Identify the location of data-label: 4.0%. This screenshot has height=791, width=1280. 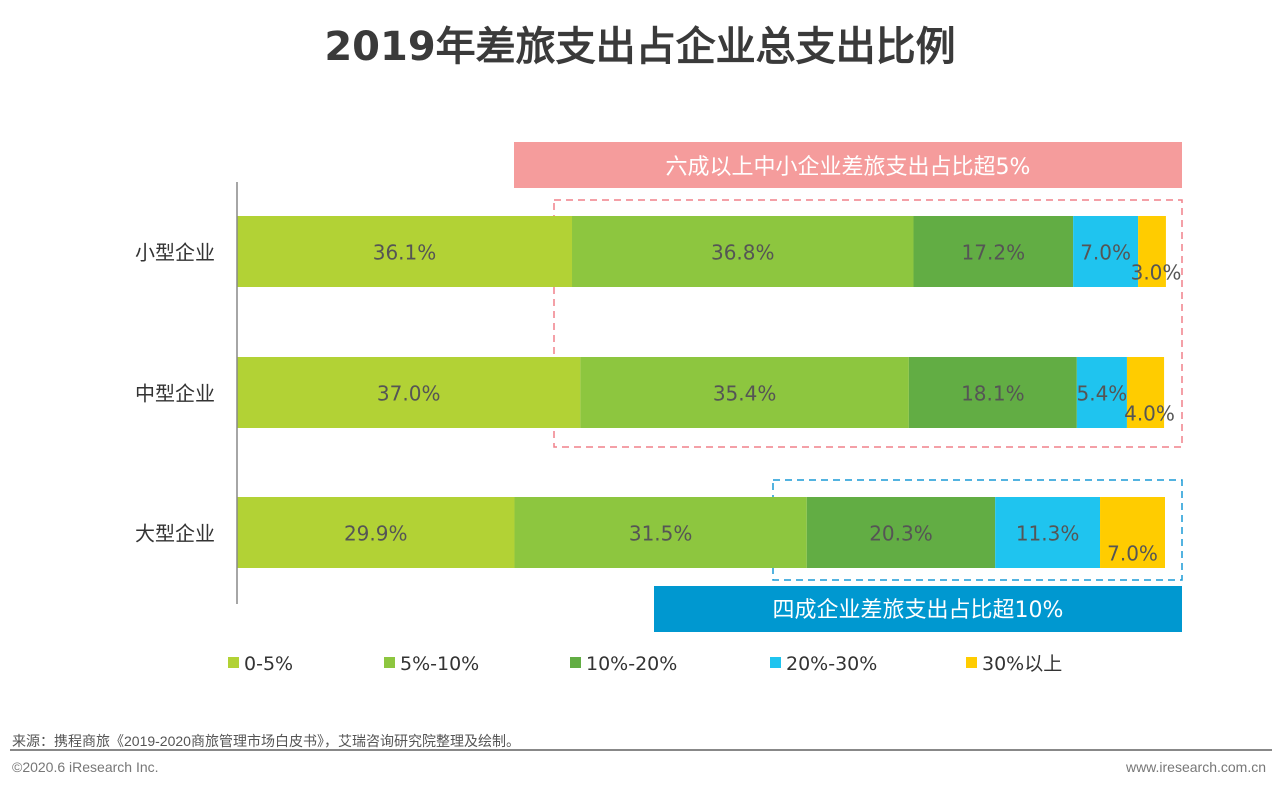
(1149, 414).